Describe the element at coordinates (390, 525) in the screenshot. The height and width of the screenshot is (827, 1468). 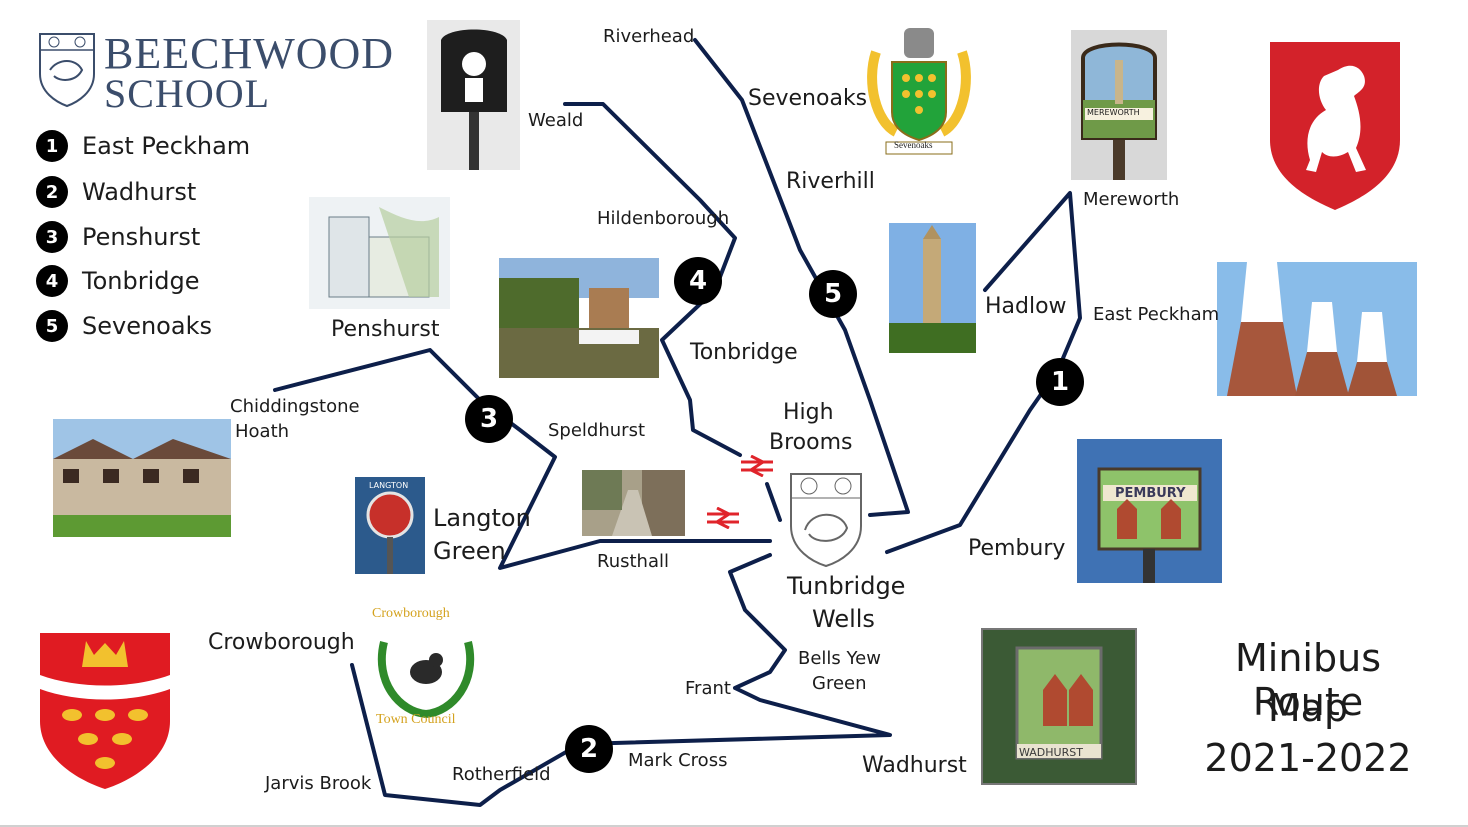
I see `langton-sign-photo: LANGTON` at that location.